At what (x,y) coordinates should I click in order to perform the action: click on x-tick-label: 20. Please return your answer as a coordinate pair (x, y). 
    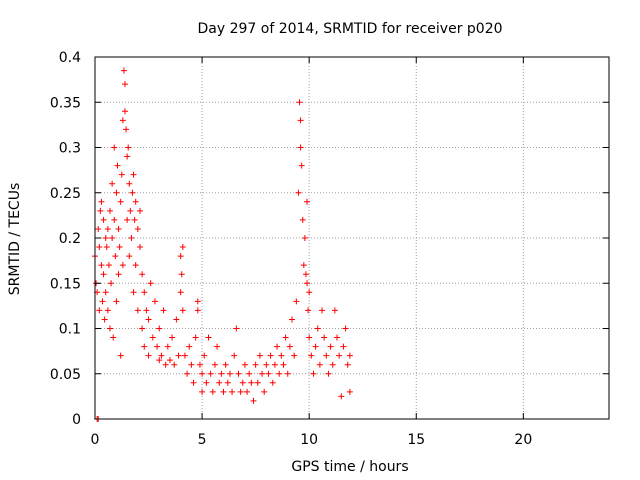
    Looking at the image, I should click on (523, 440).